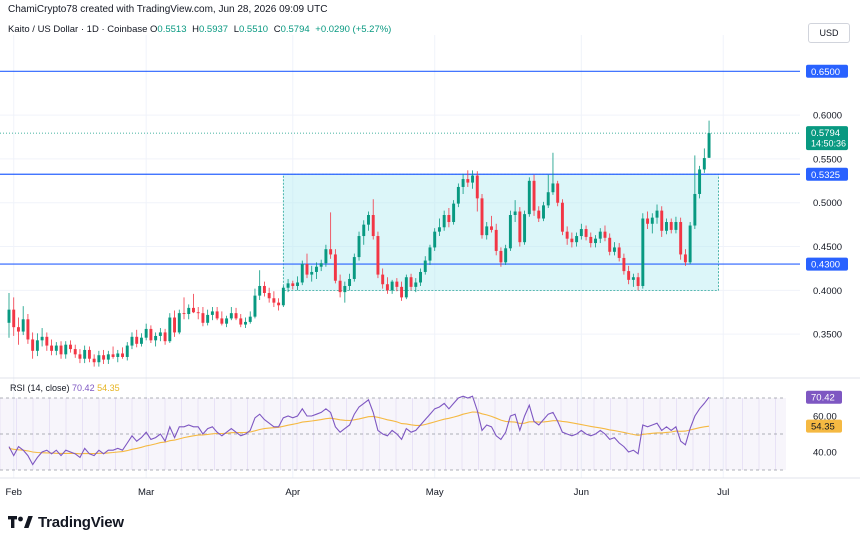 The width and height of the screenshot is (860, 543). Describe the element at coordinates (236, 29) in the screenshot. I see `low-label: L` at that location.